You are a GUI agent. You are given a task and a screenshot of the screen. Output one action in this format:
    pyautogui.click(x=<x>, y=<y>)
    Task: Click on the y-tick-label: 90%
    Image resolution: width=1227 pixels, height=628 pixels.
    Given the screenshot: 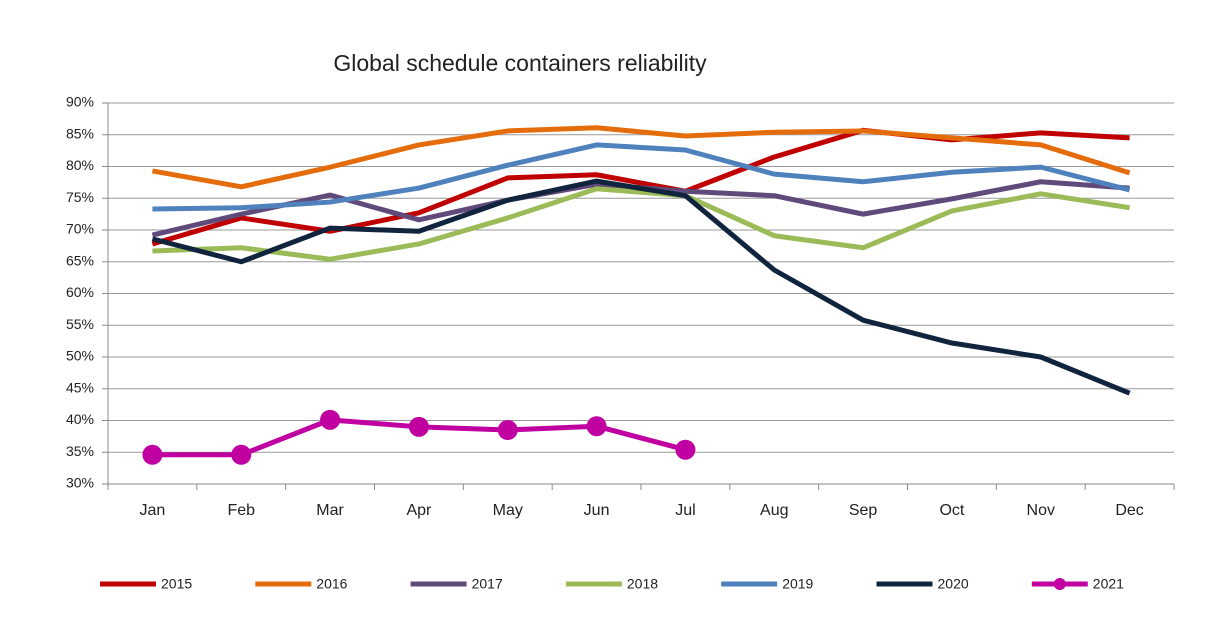 What is the action you would take?
    pyautogui.click(x=80, y=102)
    